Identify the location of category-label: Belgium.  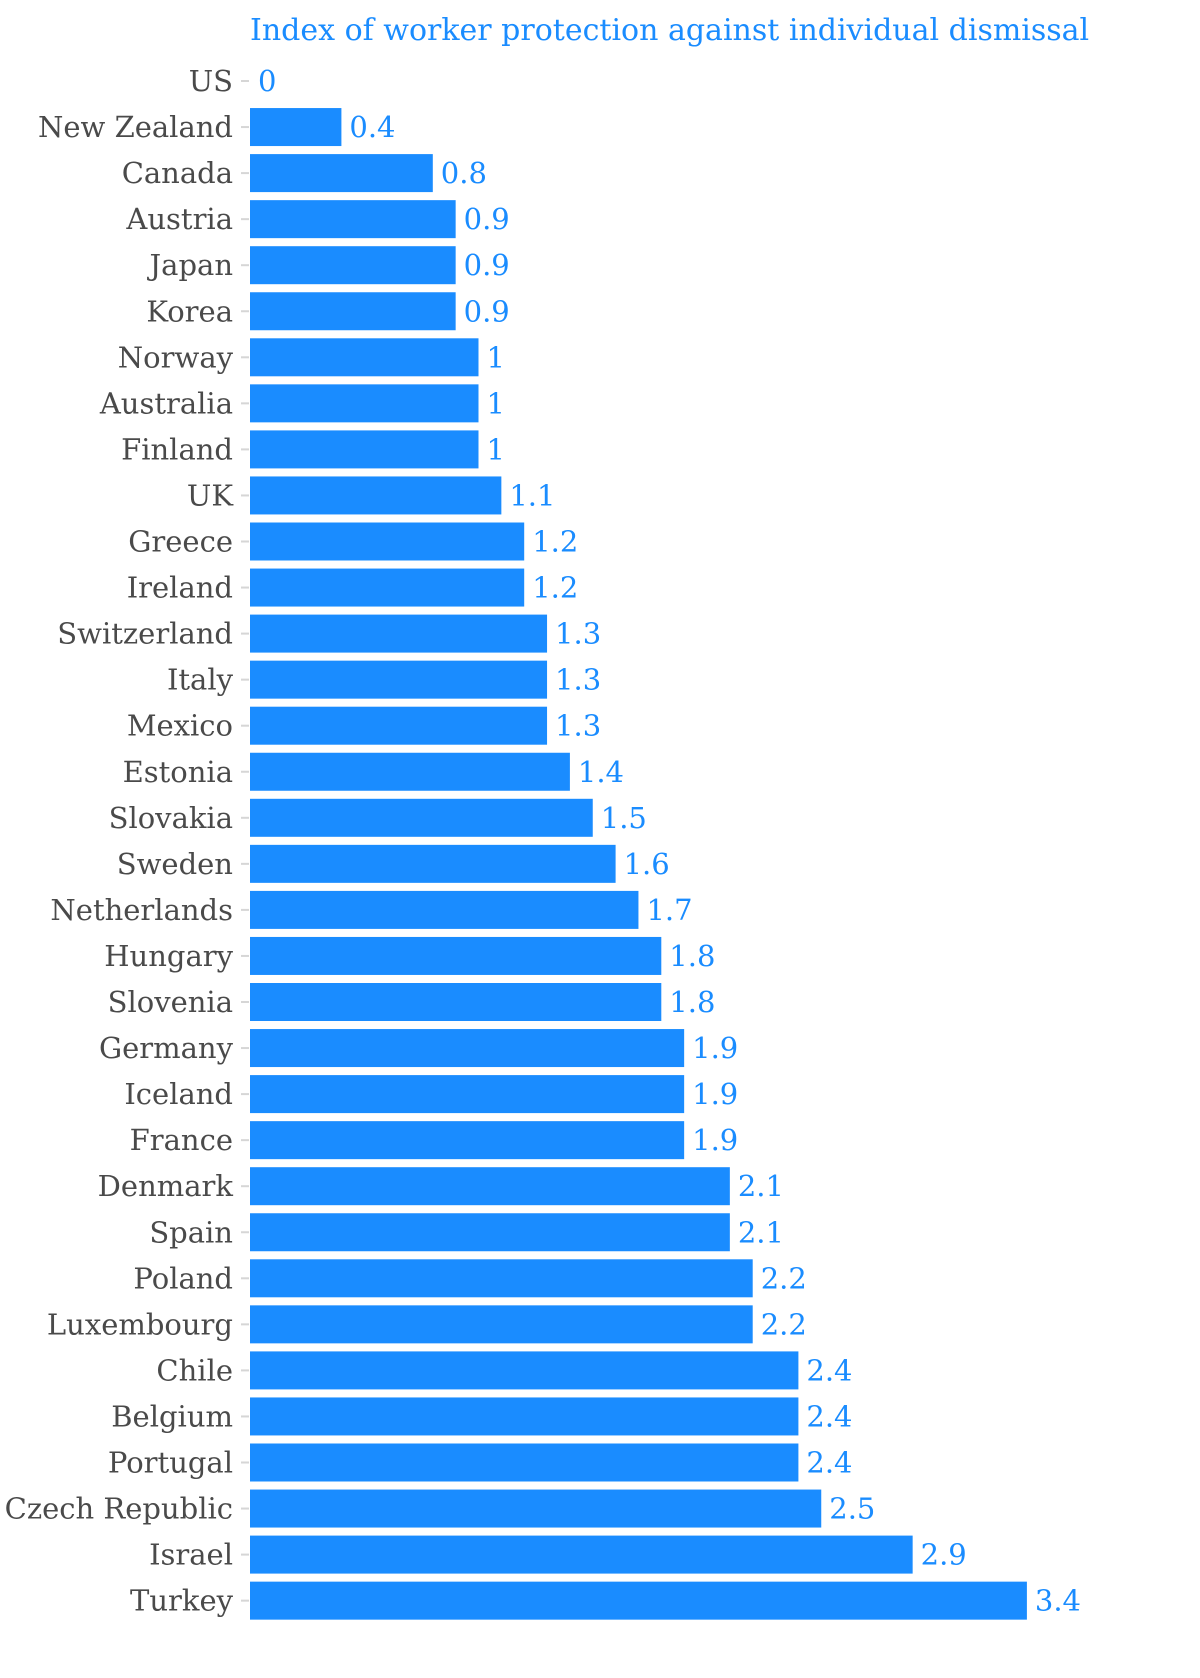
(172, 1416).